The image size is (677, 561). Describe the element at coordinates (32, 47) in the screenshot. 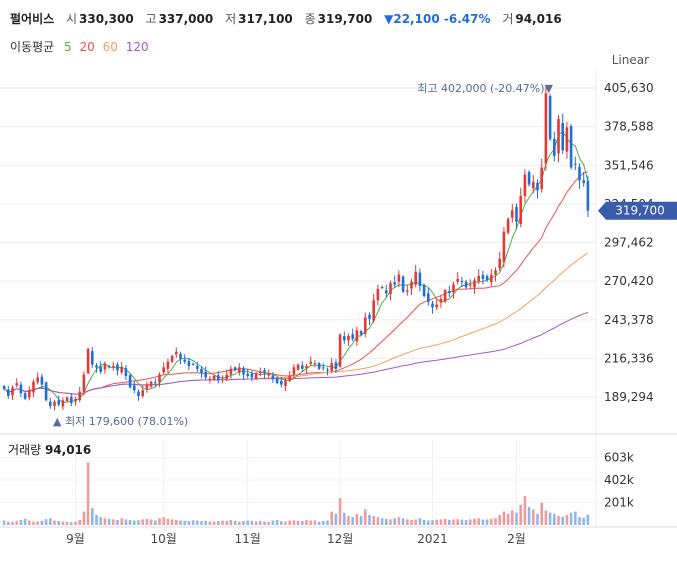

I see `moving-average-title: 이동평균` at that location.